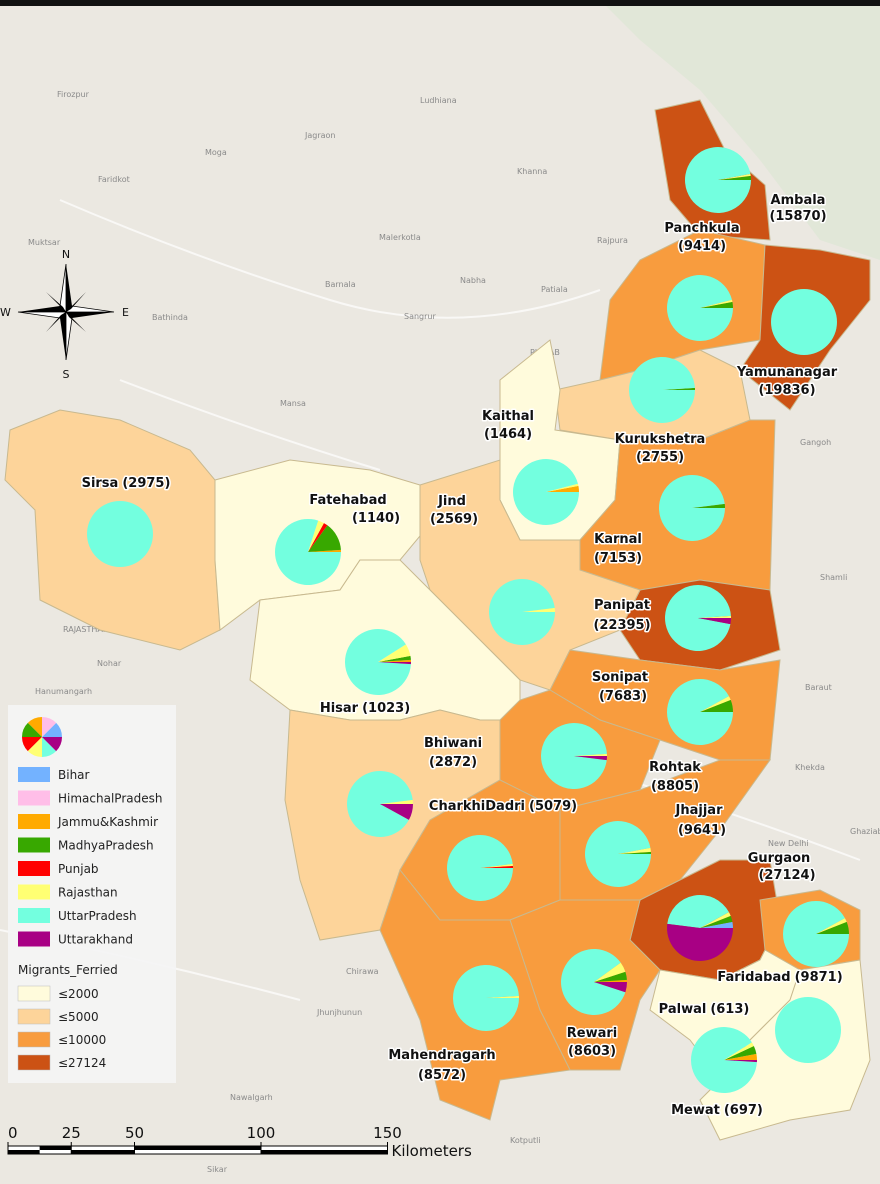 The width and height of the screenshot is (880, 1184). What do you see at coordinates (106, 846) in the screenshot?
I see `legend-label: MadhyaPradesh` at bounding box center [106, 846].